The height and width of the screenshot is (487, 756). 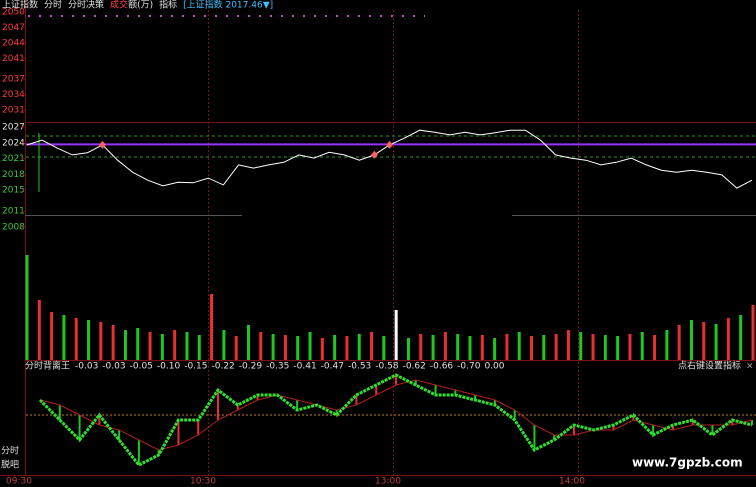 What do you see at coordinates (709, 366) in the screenshot?
I see `indicator-note: 点右键设置指标` at bounding box center [709, 366].